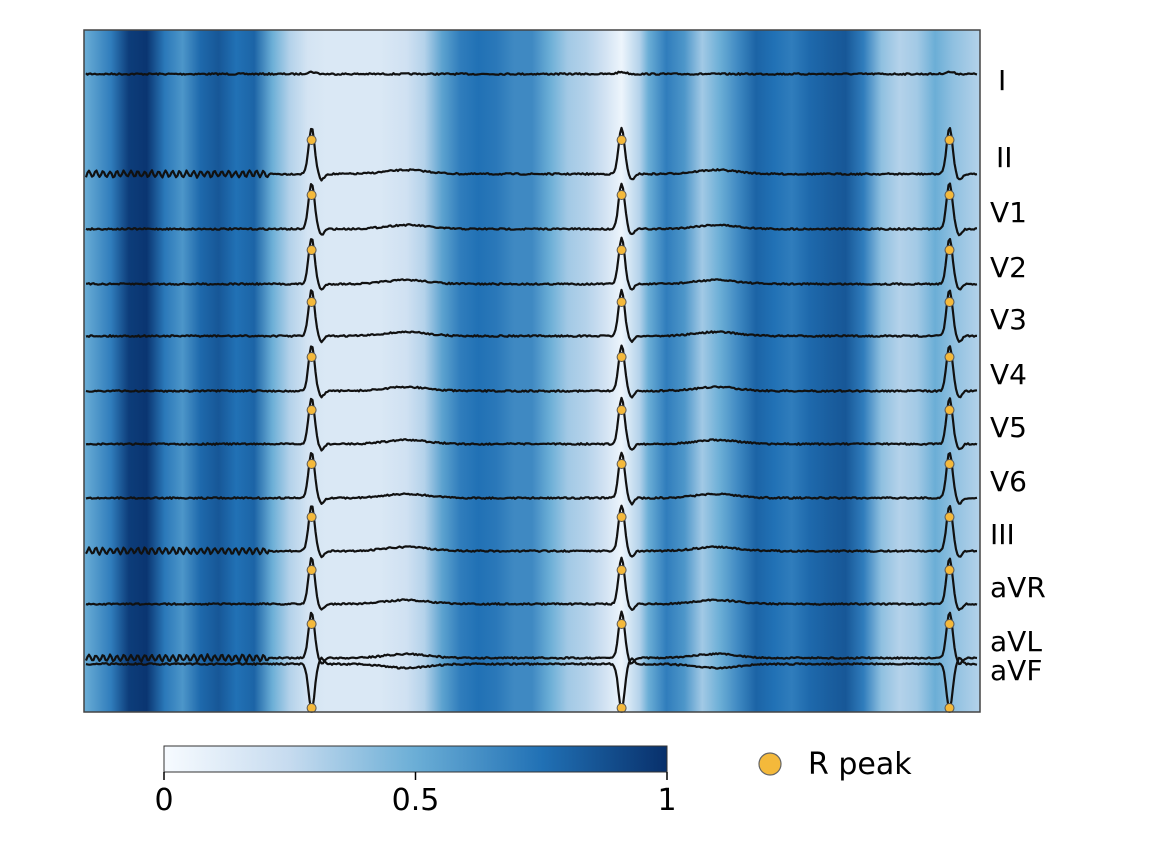 This screenshot has width=1154, height=856. What do you see at coordinates (531, 478) in the screenshot?
I see `ecg-trace-v6` at bounding box center [531, 478].